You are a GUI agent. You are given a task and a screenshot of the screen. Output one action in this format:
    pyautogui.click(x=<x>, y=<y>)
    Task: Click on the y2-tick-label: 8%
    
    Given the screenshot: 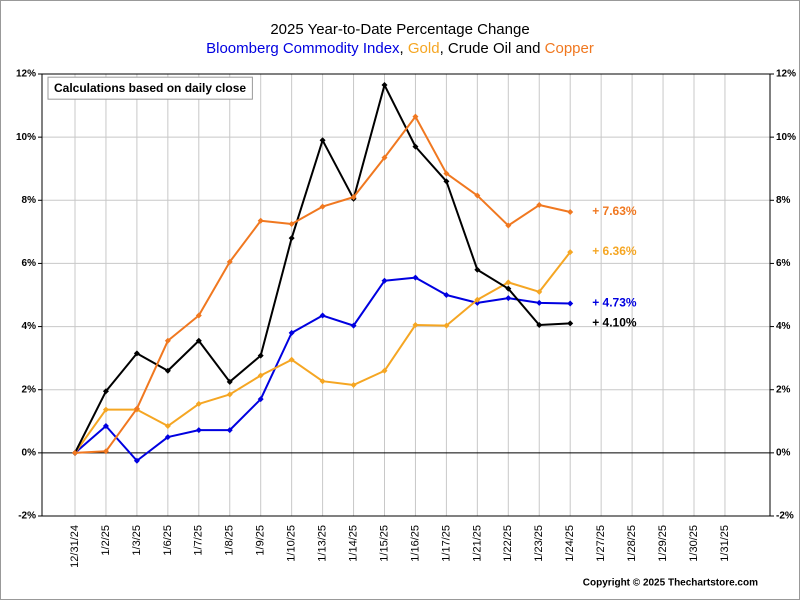 What is the action you would take?
    pyautogui.click(x=783, y=200)
    